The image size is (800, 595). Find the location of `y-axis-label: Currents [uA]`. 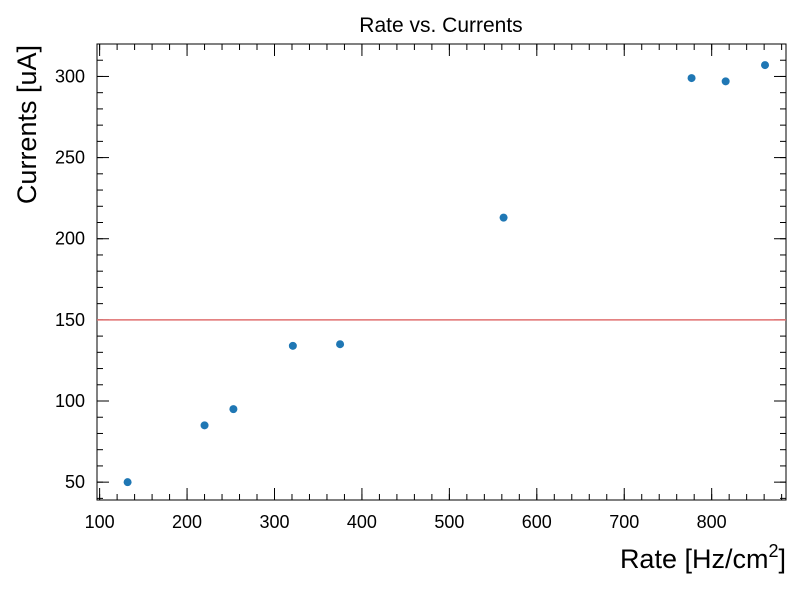

y-axis-label: Currents [uA] is located at coordinates (27, 124).